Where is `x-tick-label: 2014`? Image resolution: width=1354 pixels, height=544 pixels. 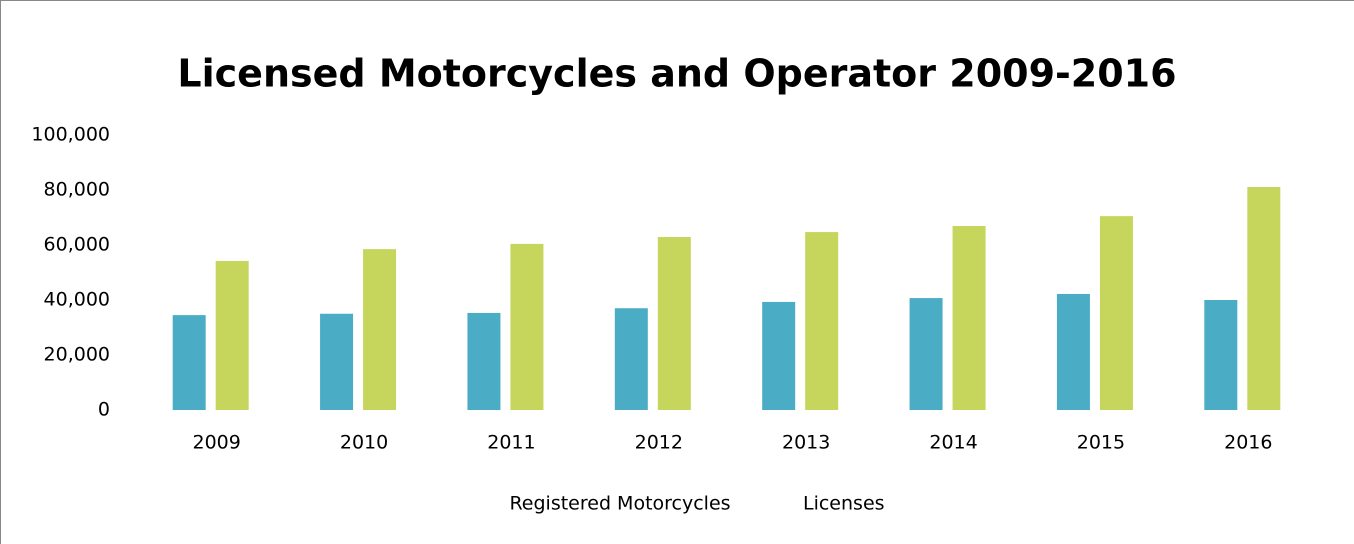 x-tick-label: 2014 is located at coordinates (953, 443).